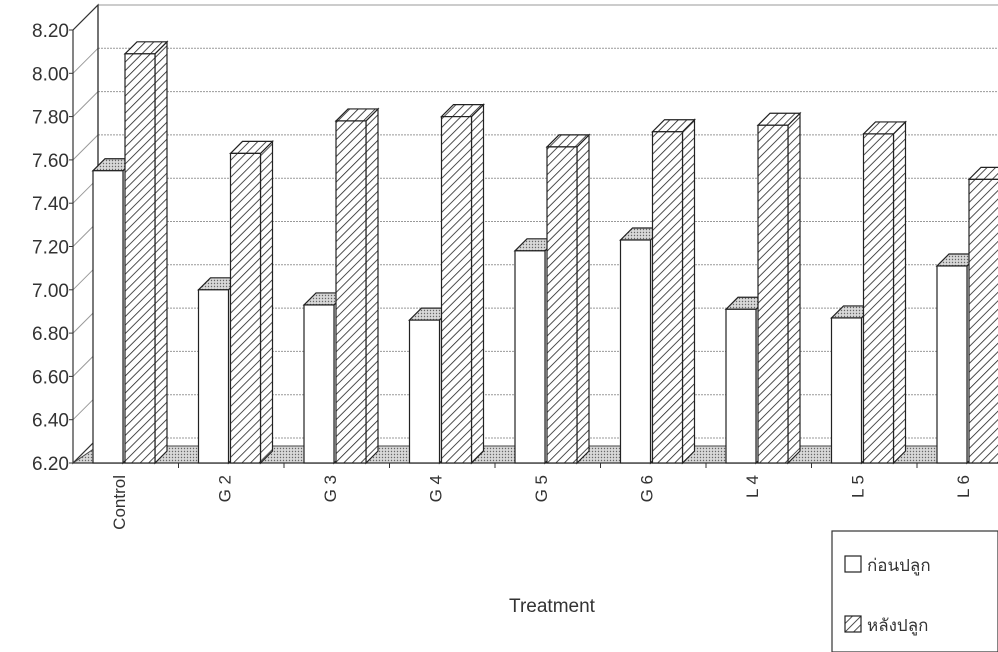 The height and width of the screenshot is (652, 998). I want to click on y-tick-label: 6.40, so click(50, 421).